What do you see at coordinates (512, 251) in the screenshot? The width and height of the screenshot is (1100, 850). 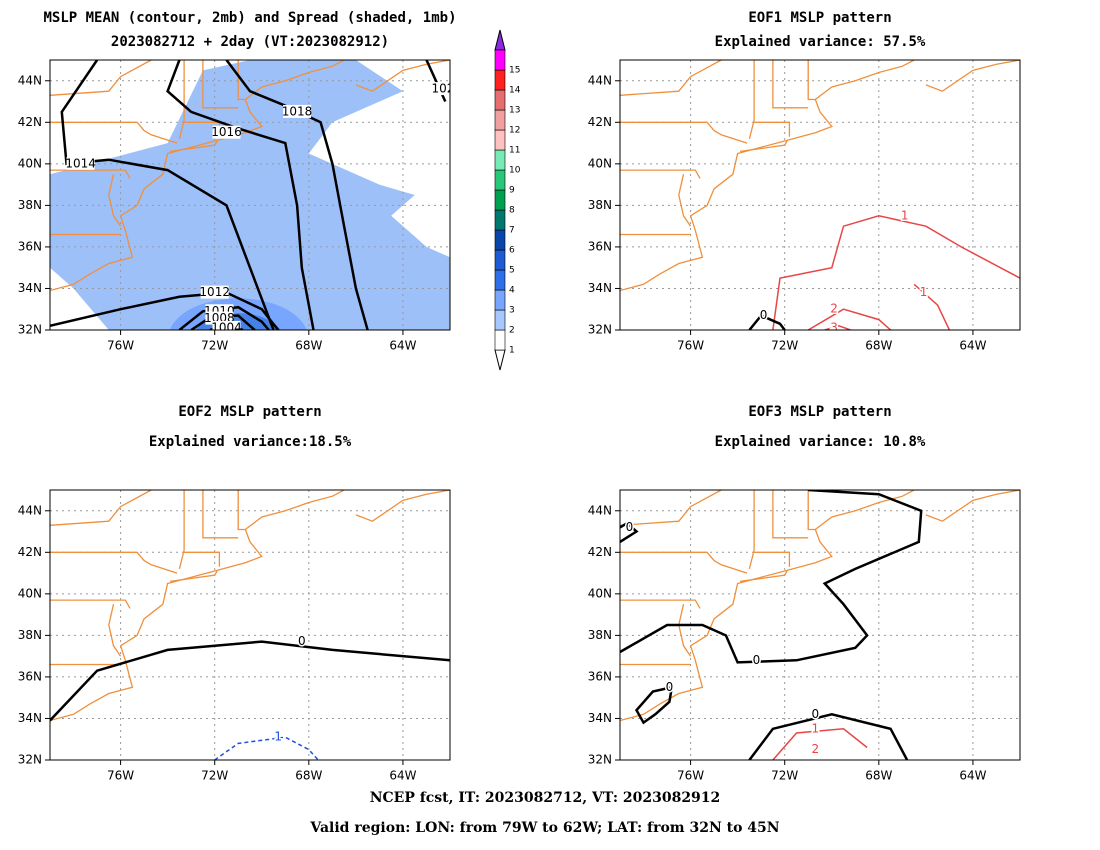 I see `colorbar-label: 6` at bounding box center [512, 251].